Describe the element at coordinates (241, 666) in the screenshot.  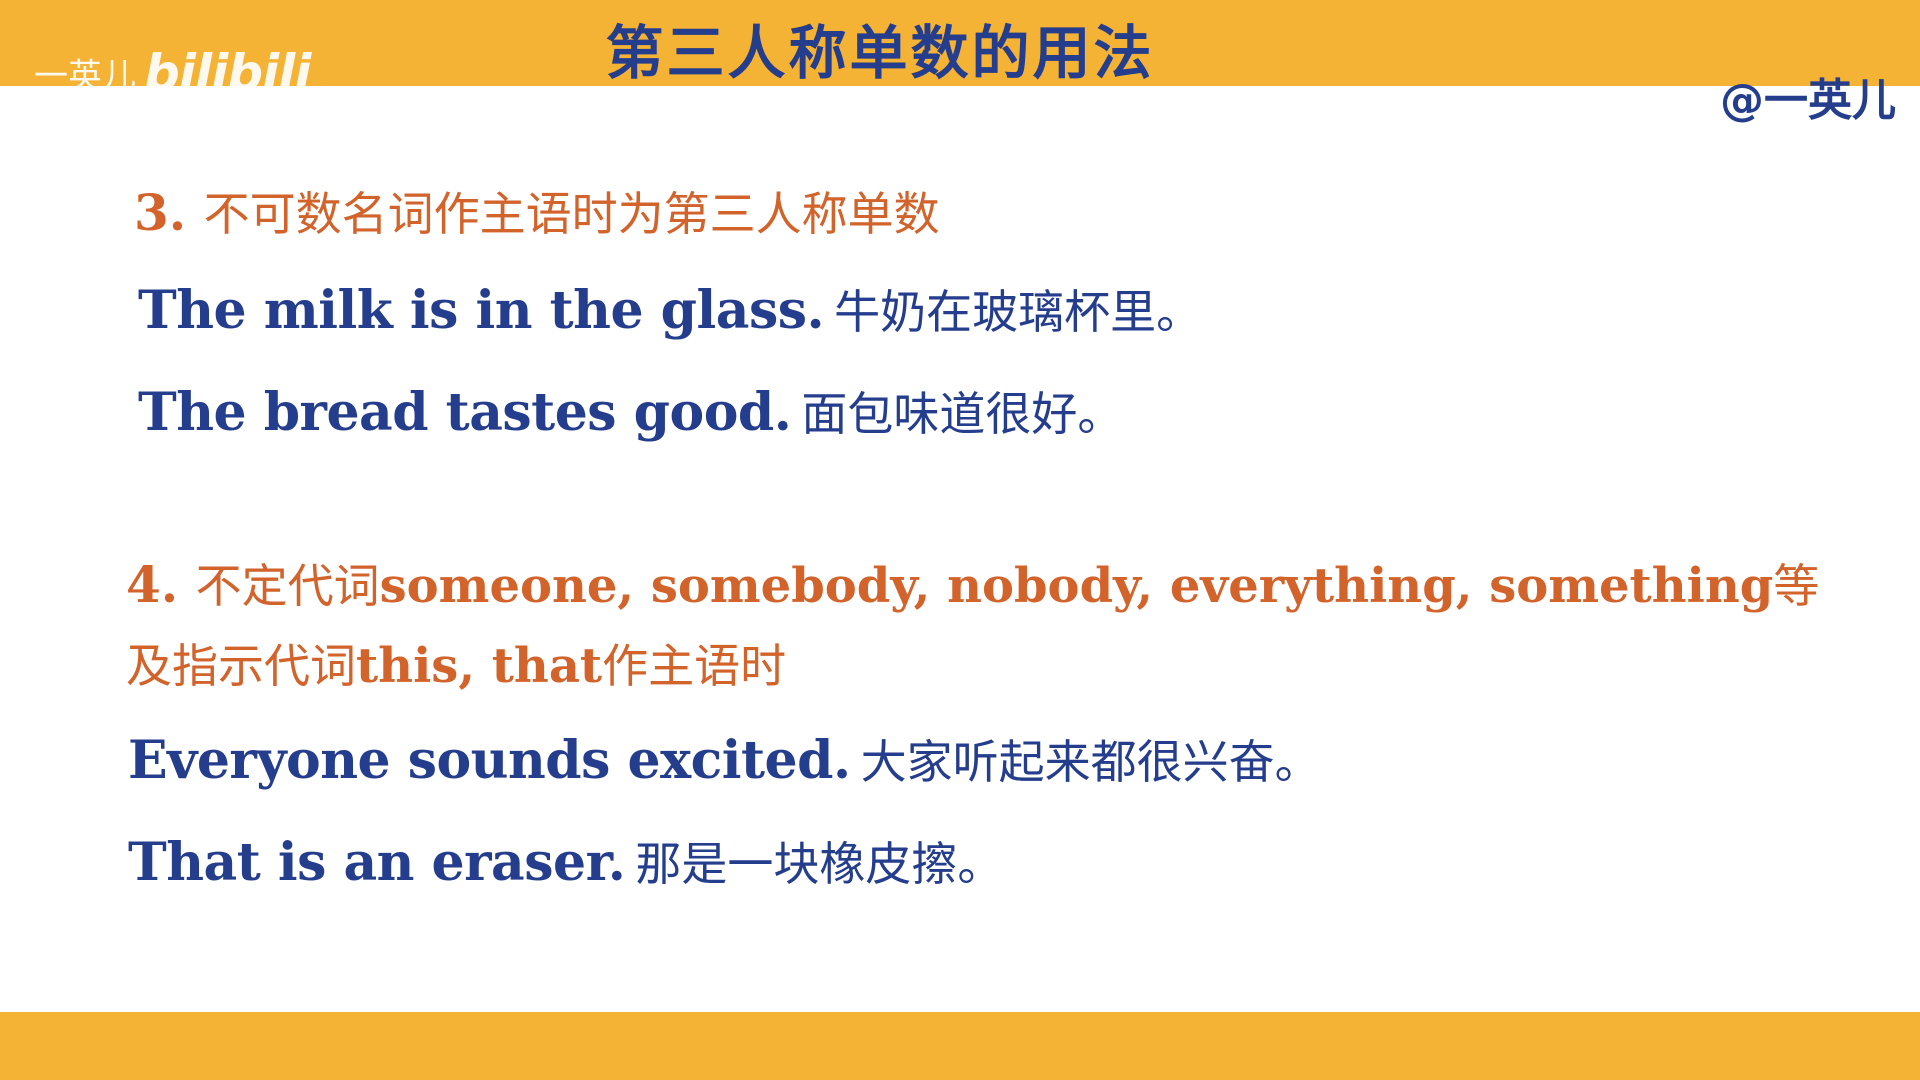
I see `section4-line2-prefix: 及指示代词` at that location.